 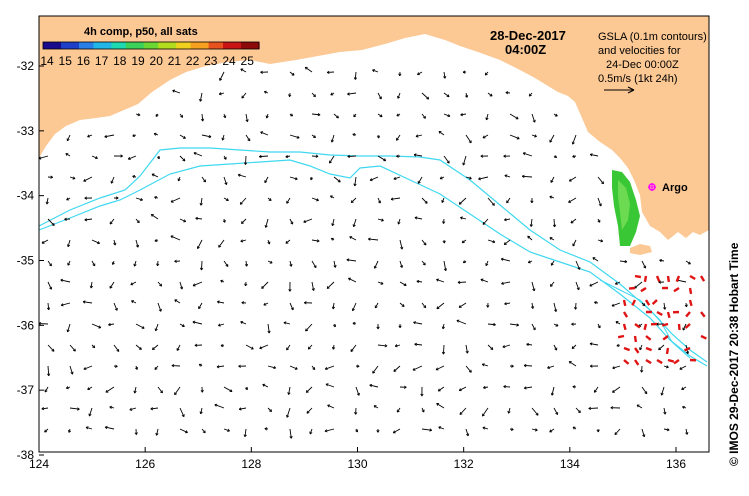 I want to click on x-tick-label: 124, so click(x=39, y=464).